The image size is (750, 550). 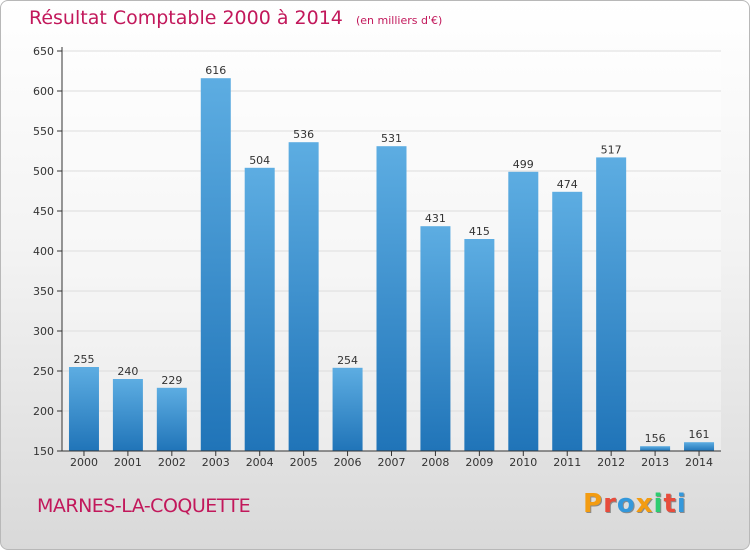 I want to click on logo-letter: P, so click(x=593, y=504).